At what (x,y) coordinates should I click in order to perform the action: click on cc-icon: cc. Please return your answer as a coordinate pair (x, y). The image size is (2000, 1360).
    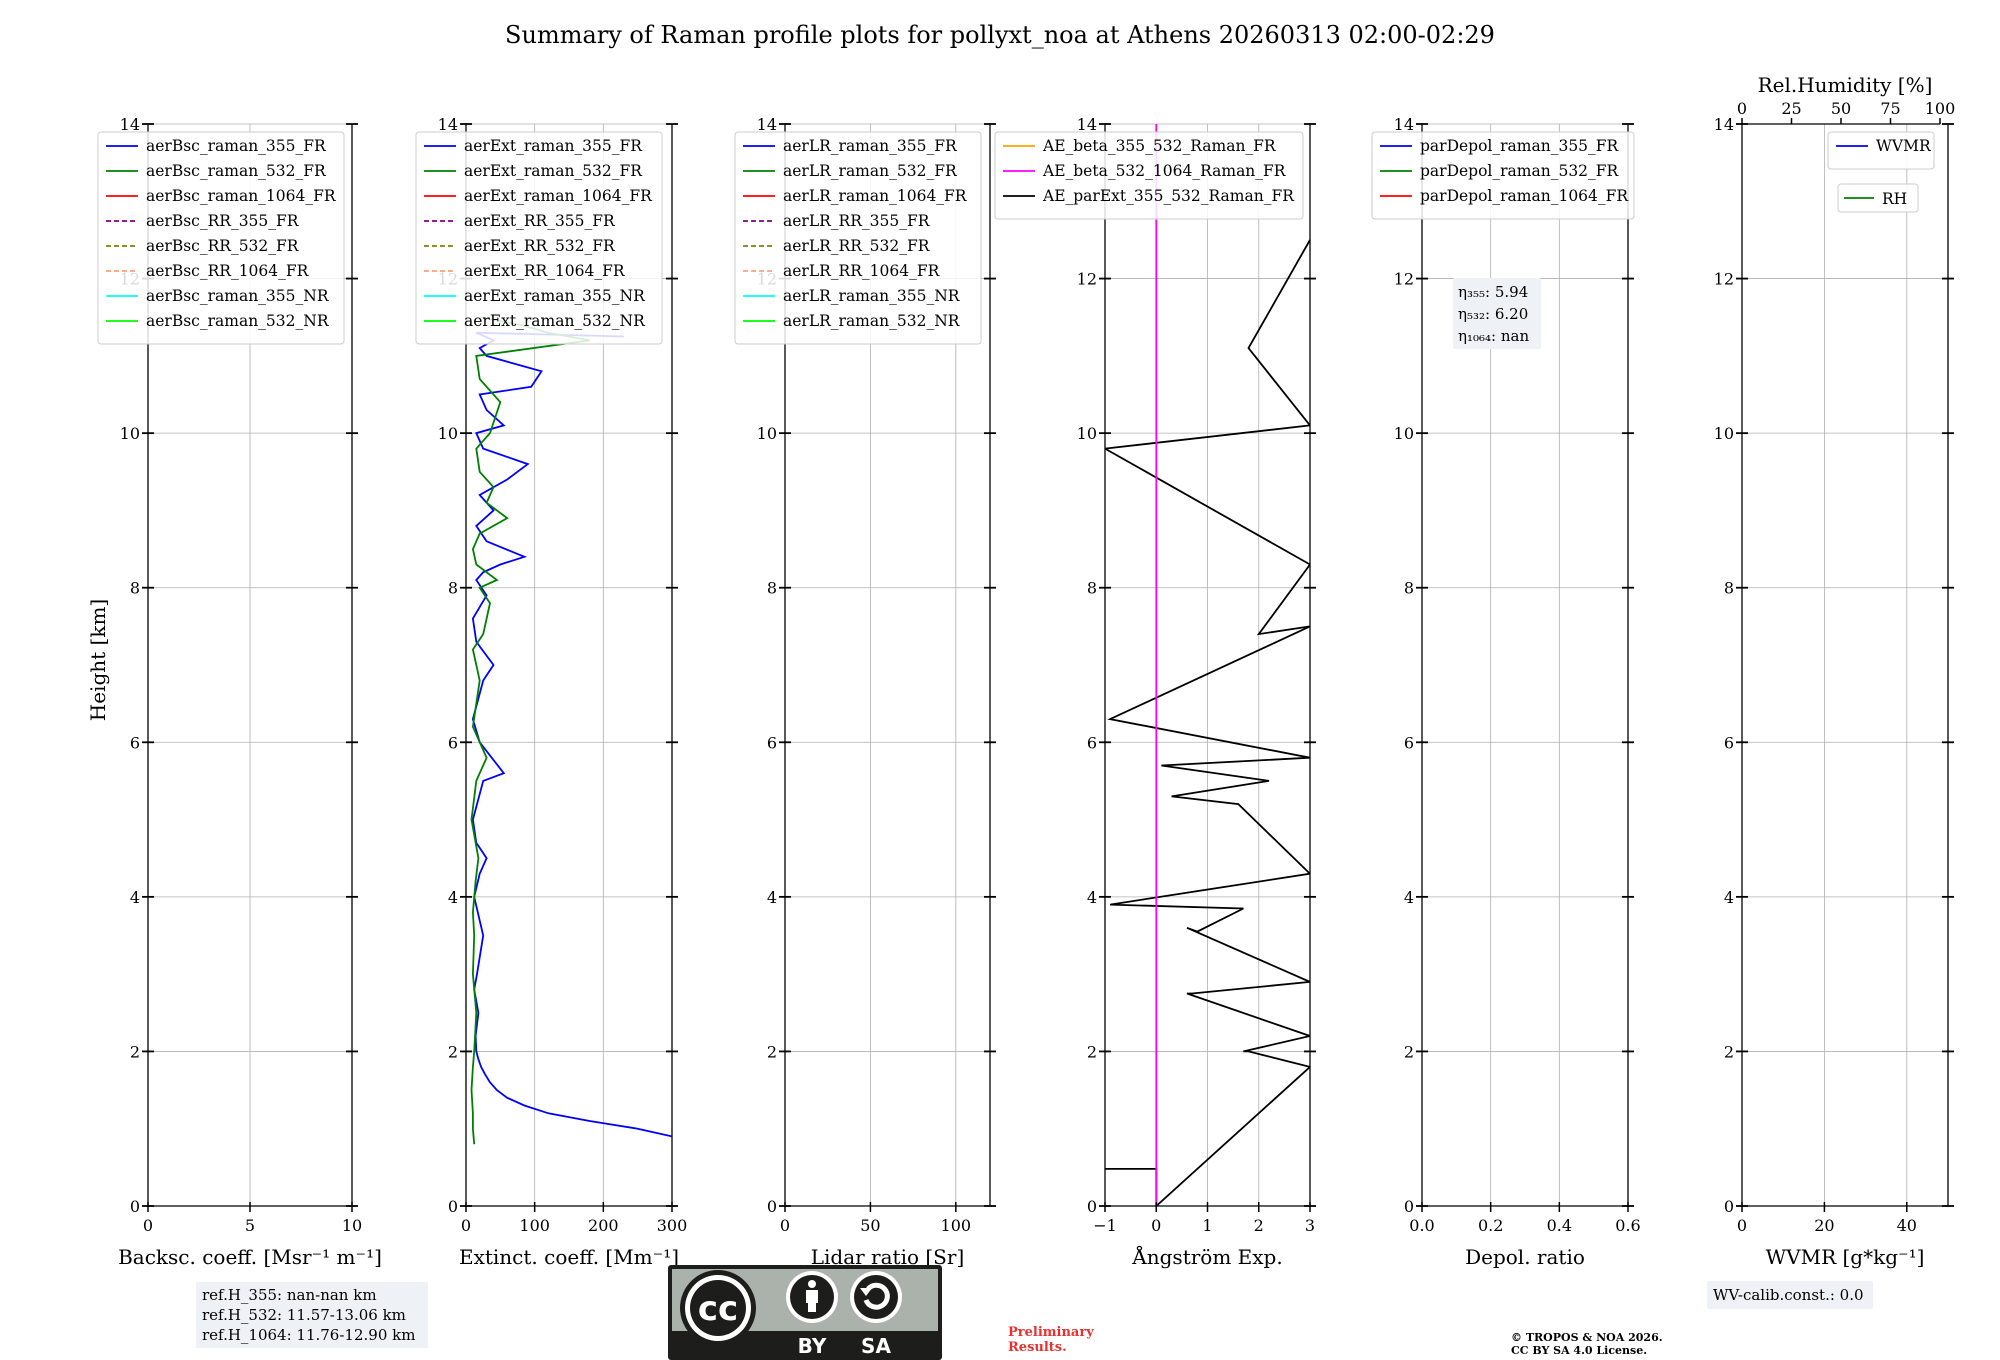
    Looking at the image, I should click on (718, 1308).